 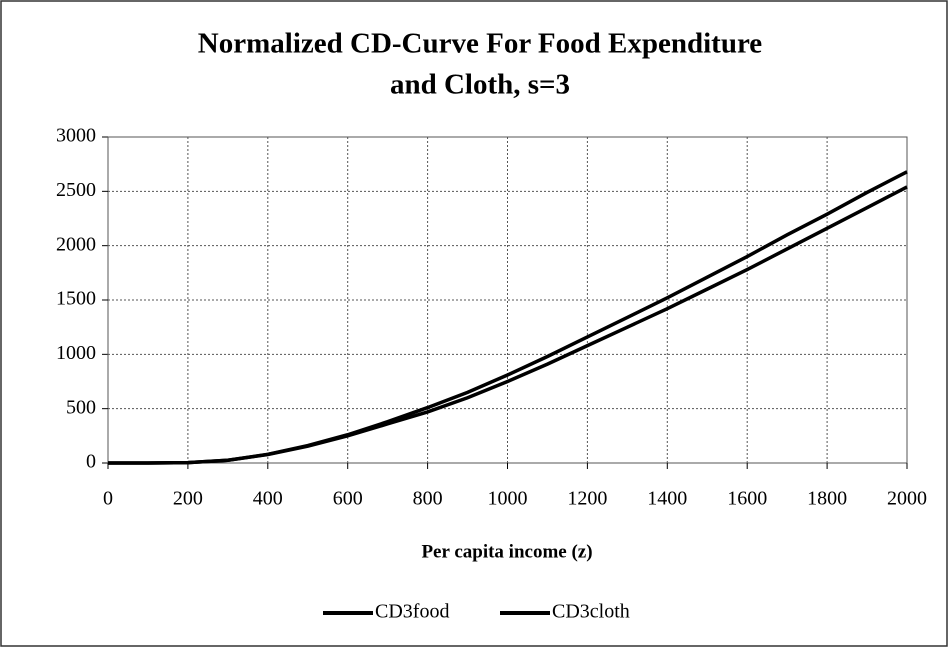 I want to click on y-tick-label: 500, so click(x=81, y=407).